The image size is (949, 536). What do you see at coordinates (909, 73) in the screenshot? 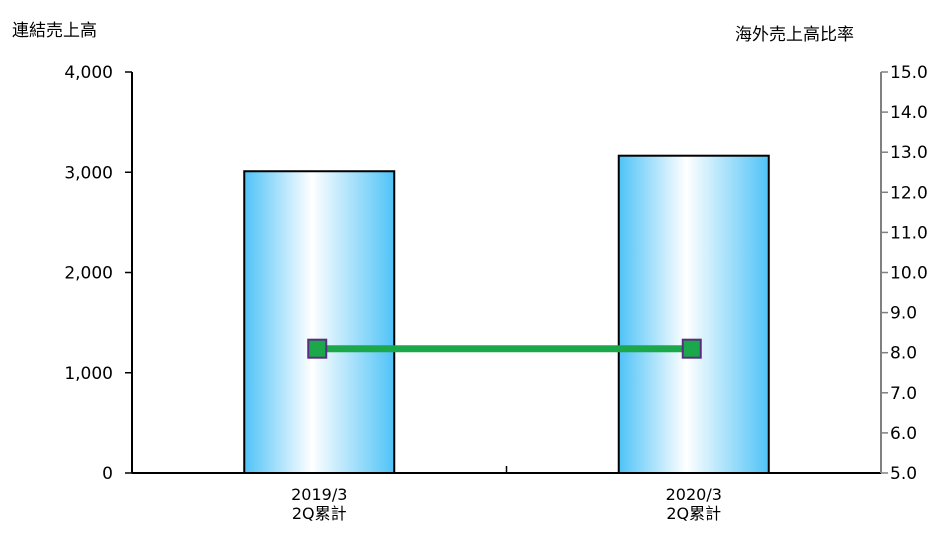
I see `right-tick-label: 15.0` at bounding box center [909, 73].